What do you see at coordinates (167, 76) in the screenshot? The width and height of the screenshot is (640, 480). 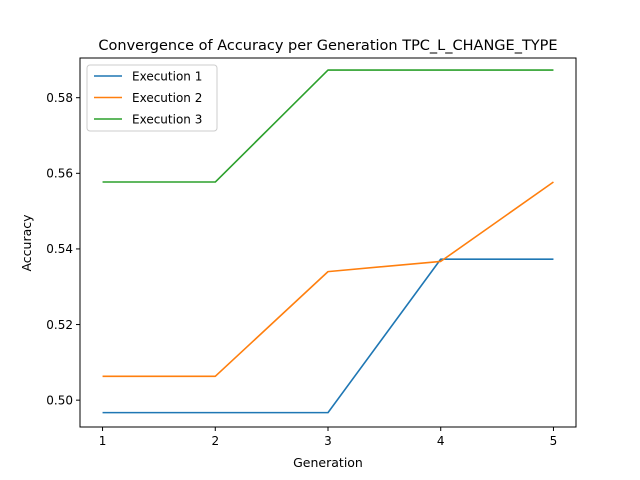 I see `legend-label: Execution 1` at bounding box center [167, 76].